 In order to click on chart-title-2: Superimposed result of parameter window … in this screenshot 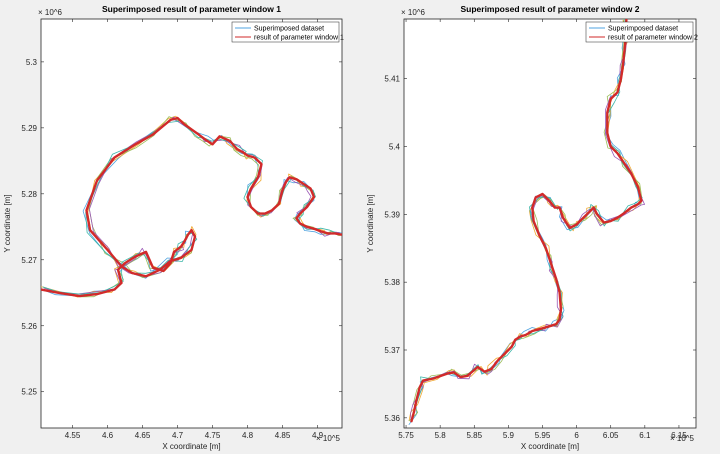, I will do `click(549, 9)`.